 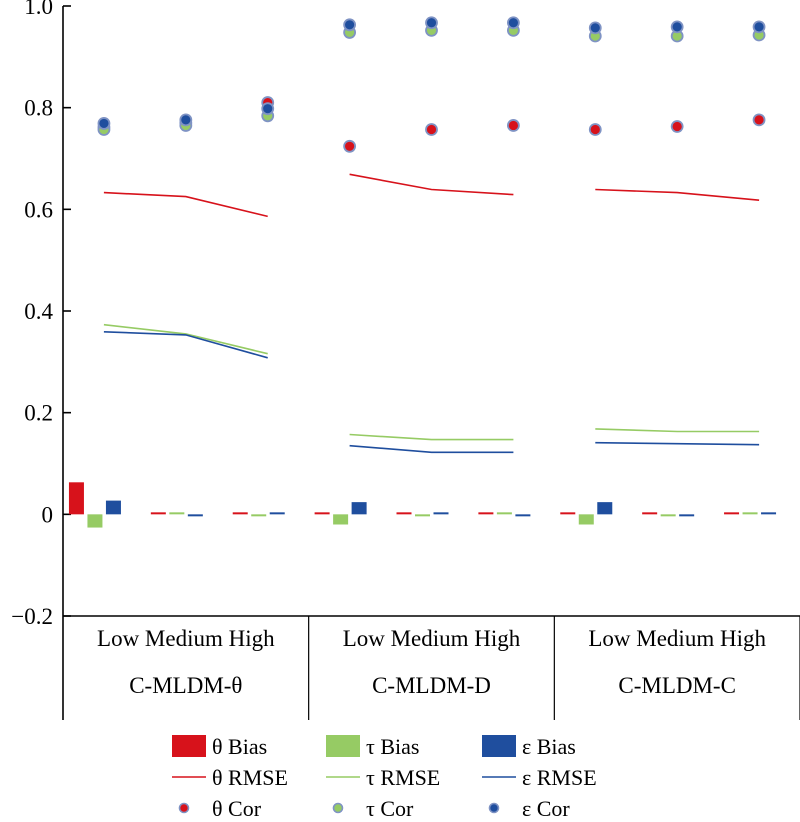 What do you see at coordinates (549, 746) in the screenshot?
I see `legend-label: ε Bias` at bounding box center [549, 746].